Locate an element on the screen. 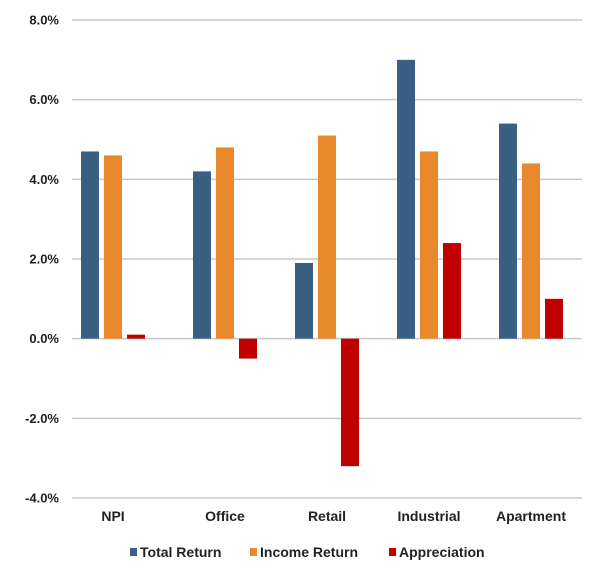 Image resolution: width=609 pixels, height=577 pixels. y-tick-label: -2.0% is located at coordinates (42, 418).